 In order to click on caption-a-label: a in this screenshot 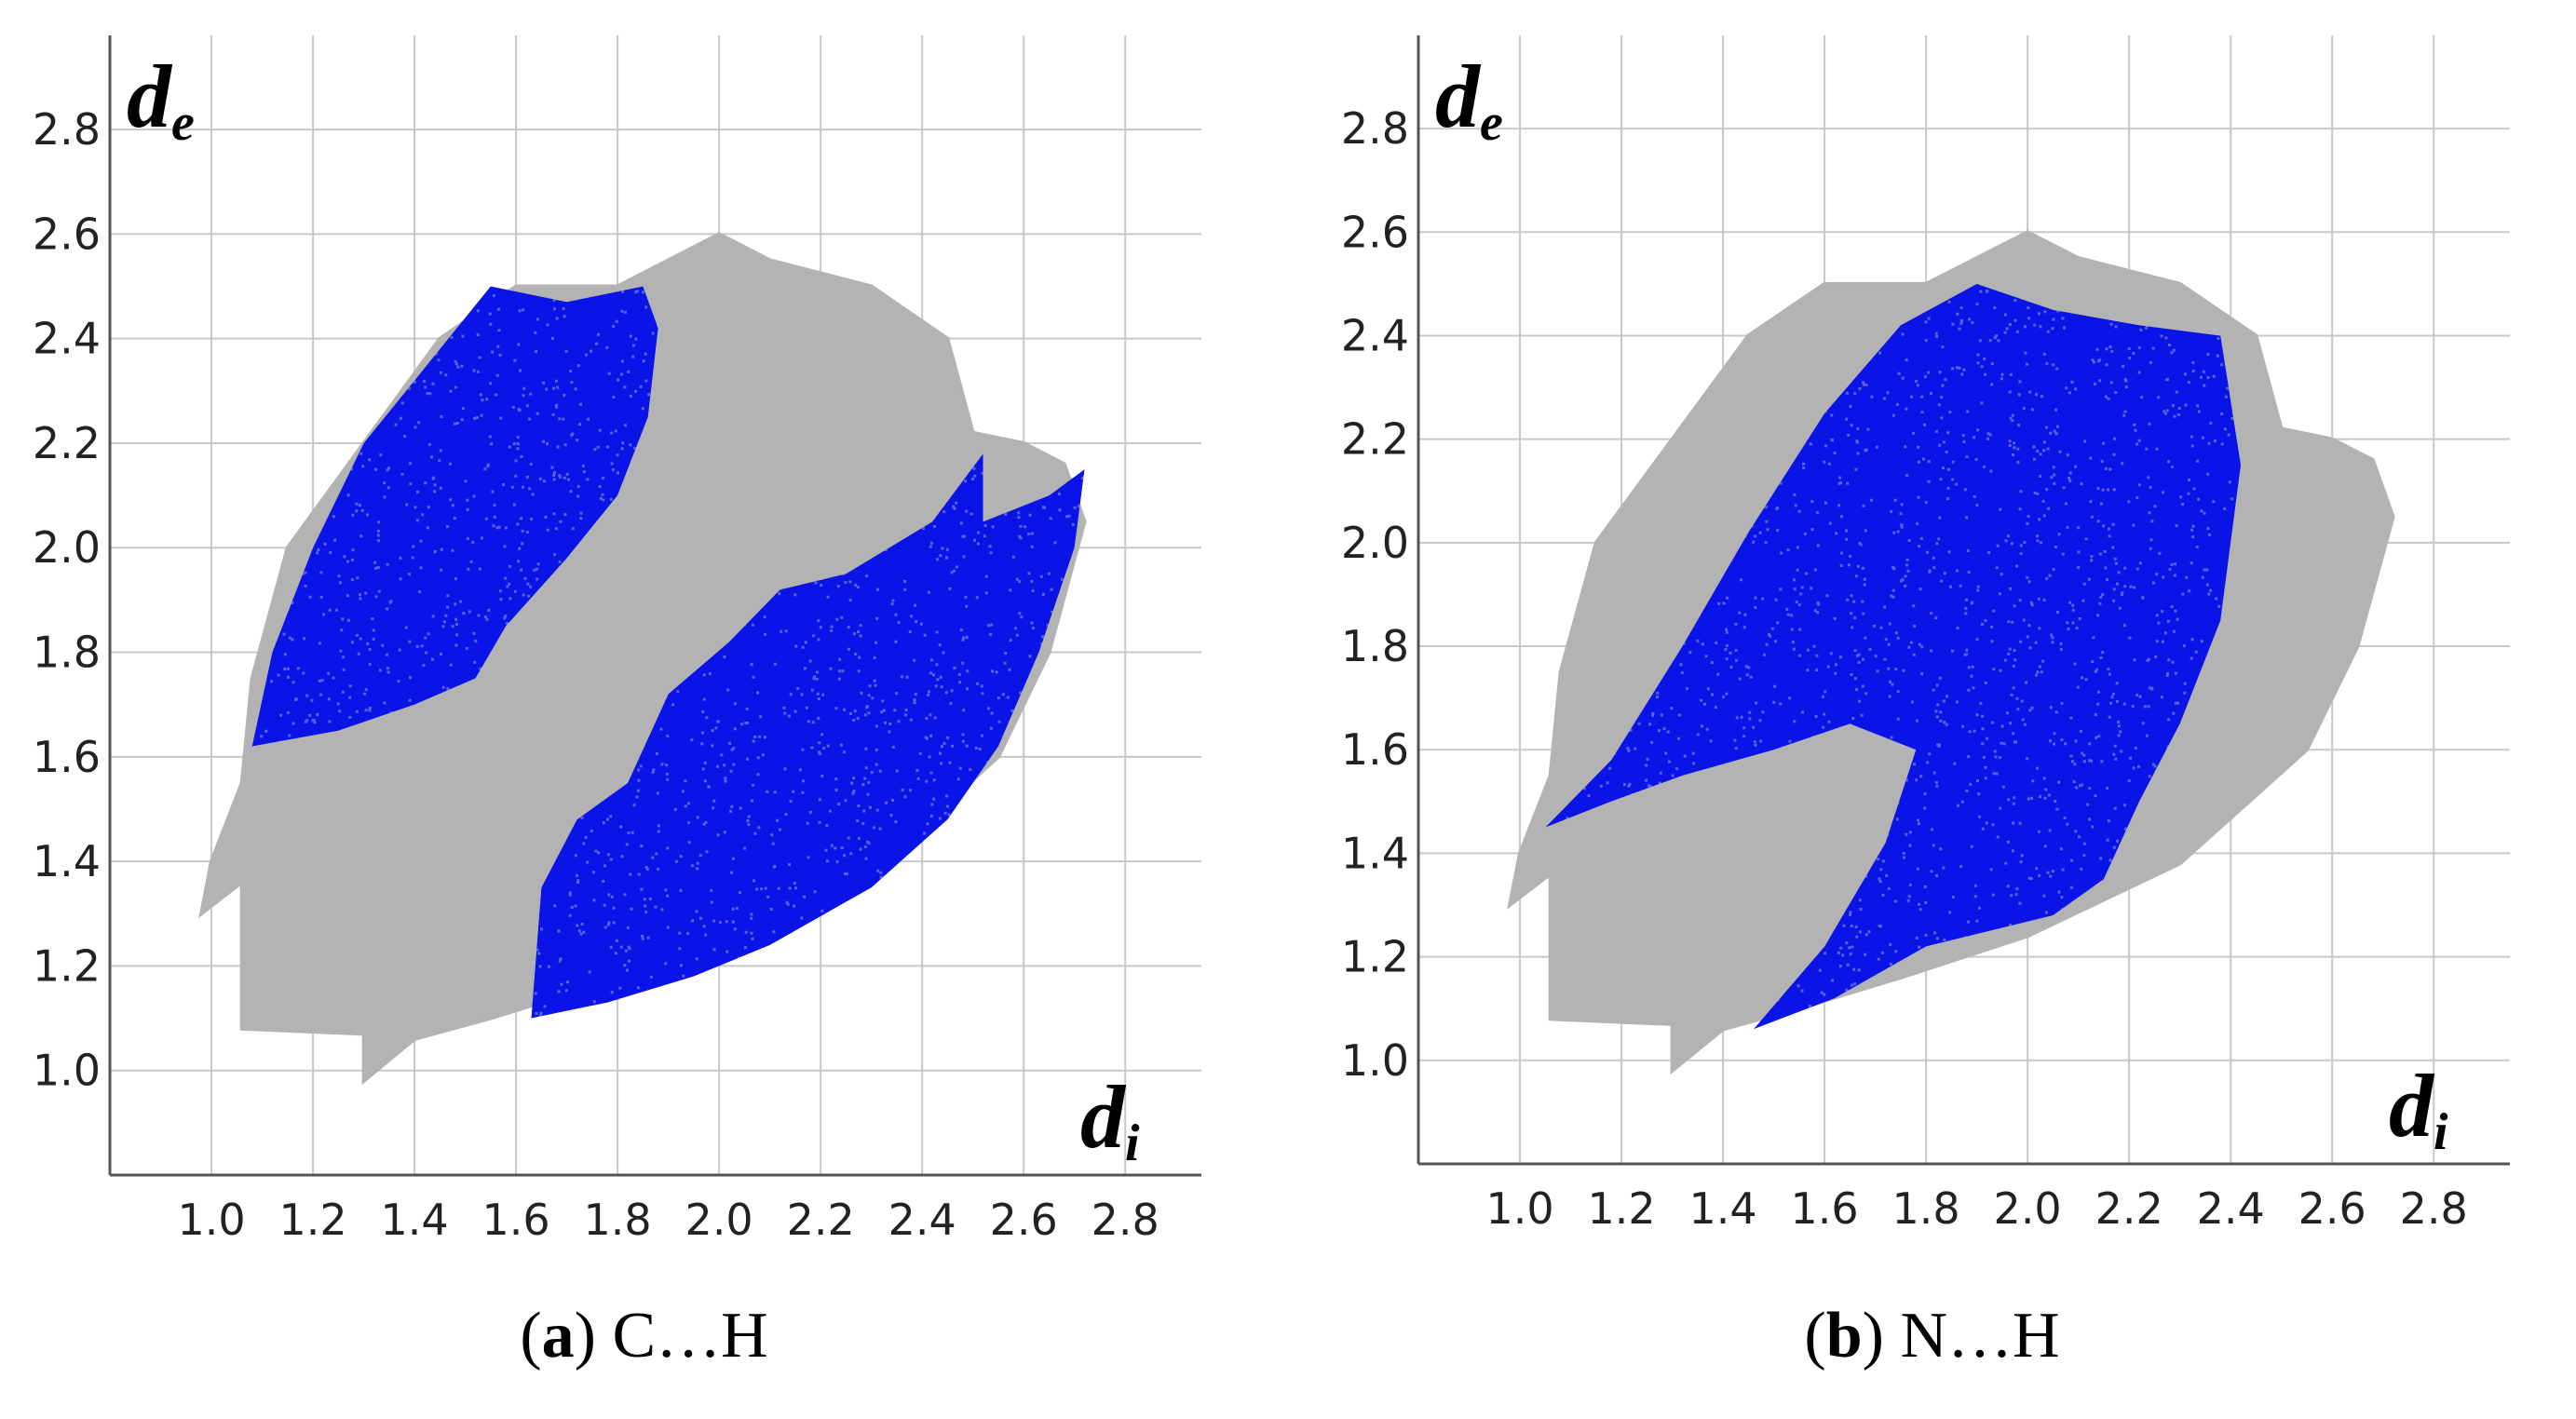, I will do `click(558, 1336)`.